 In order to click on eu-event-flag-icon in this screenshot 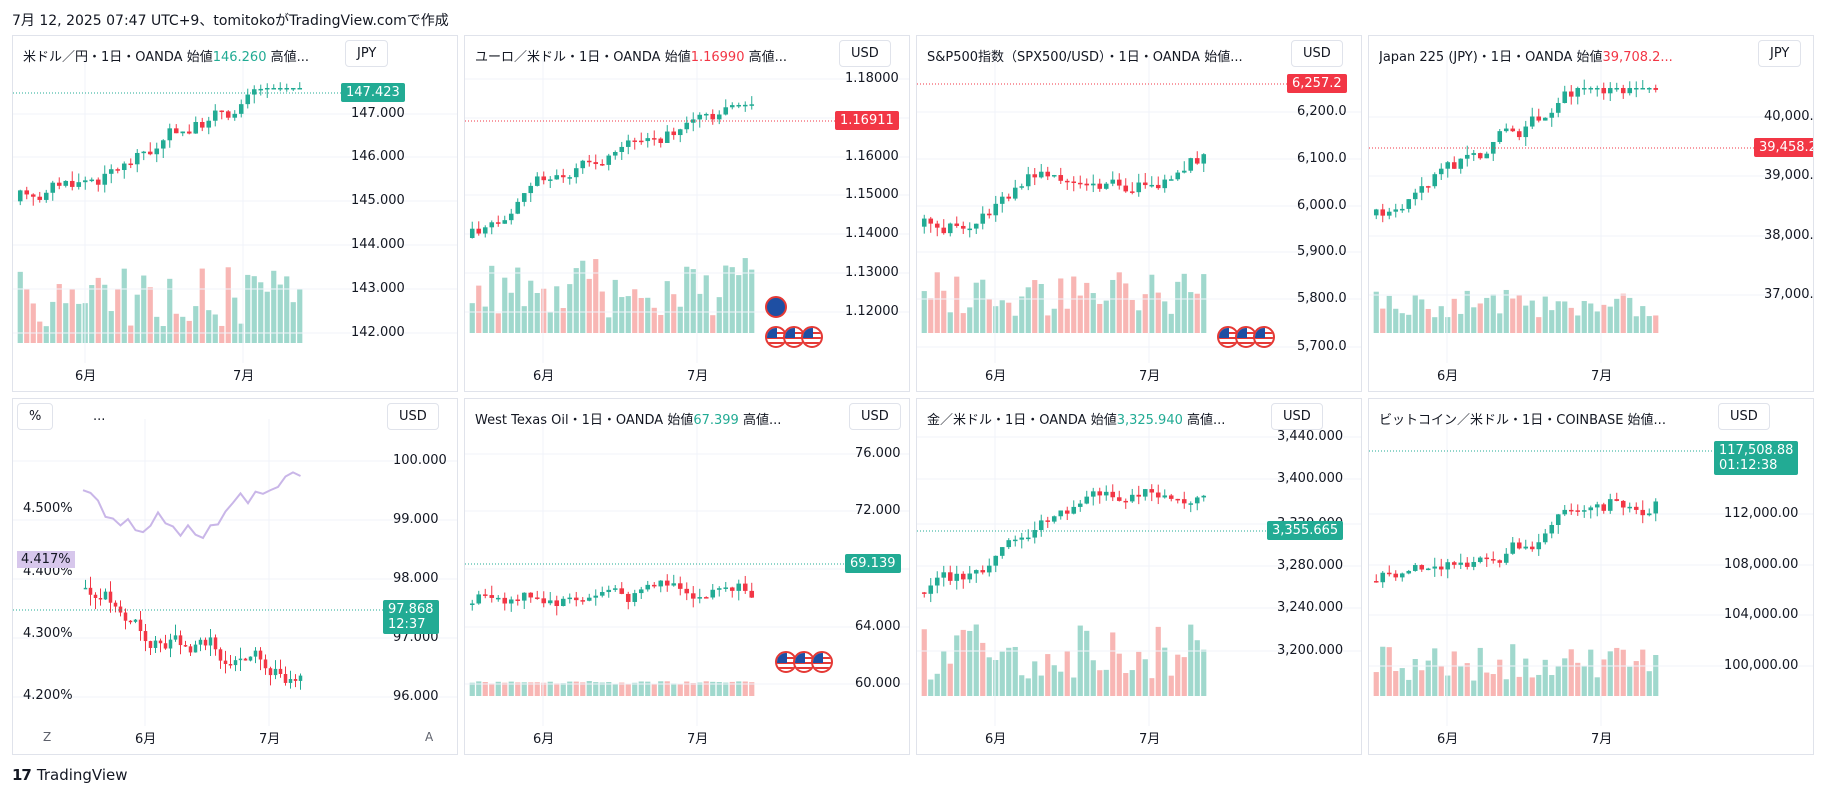, I will do `click(776, 307)`.